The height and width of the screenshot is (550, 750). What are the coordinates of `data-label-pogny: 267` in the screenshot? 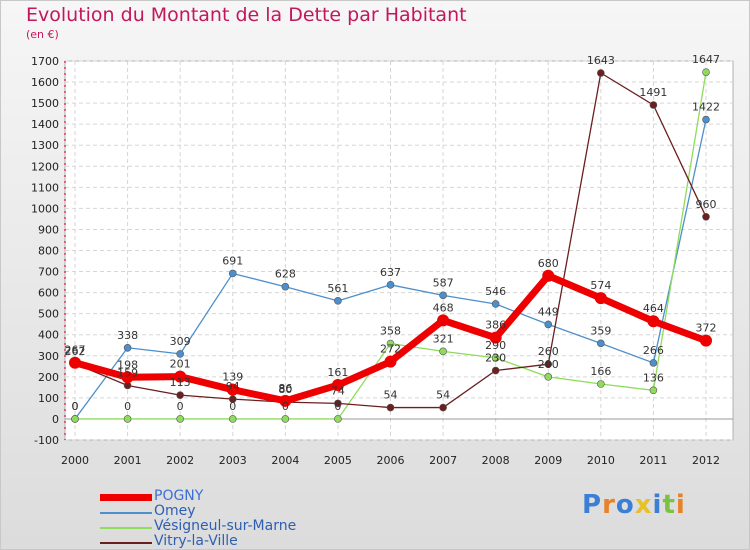 It's located at (75, 350).